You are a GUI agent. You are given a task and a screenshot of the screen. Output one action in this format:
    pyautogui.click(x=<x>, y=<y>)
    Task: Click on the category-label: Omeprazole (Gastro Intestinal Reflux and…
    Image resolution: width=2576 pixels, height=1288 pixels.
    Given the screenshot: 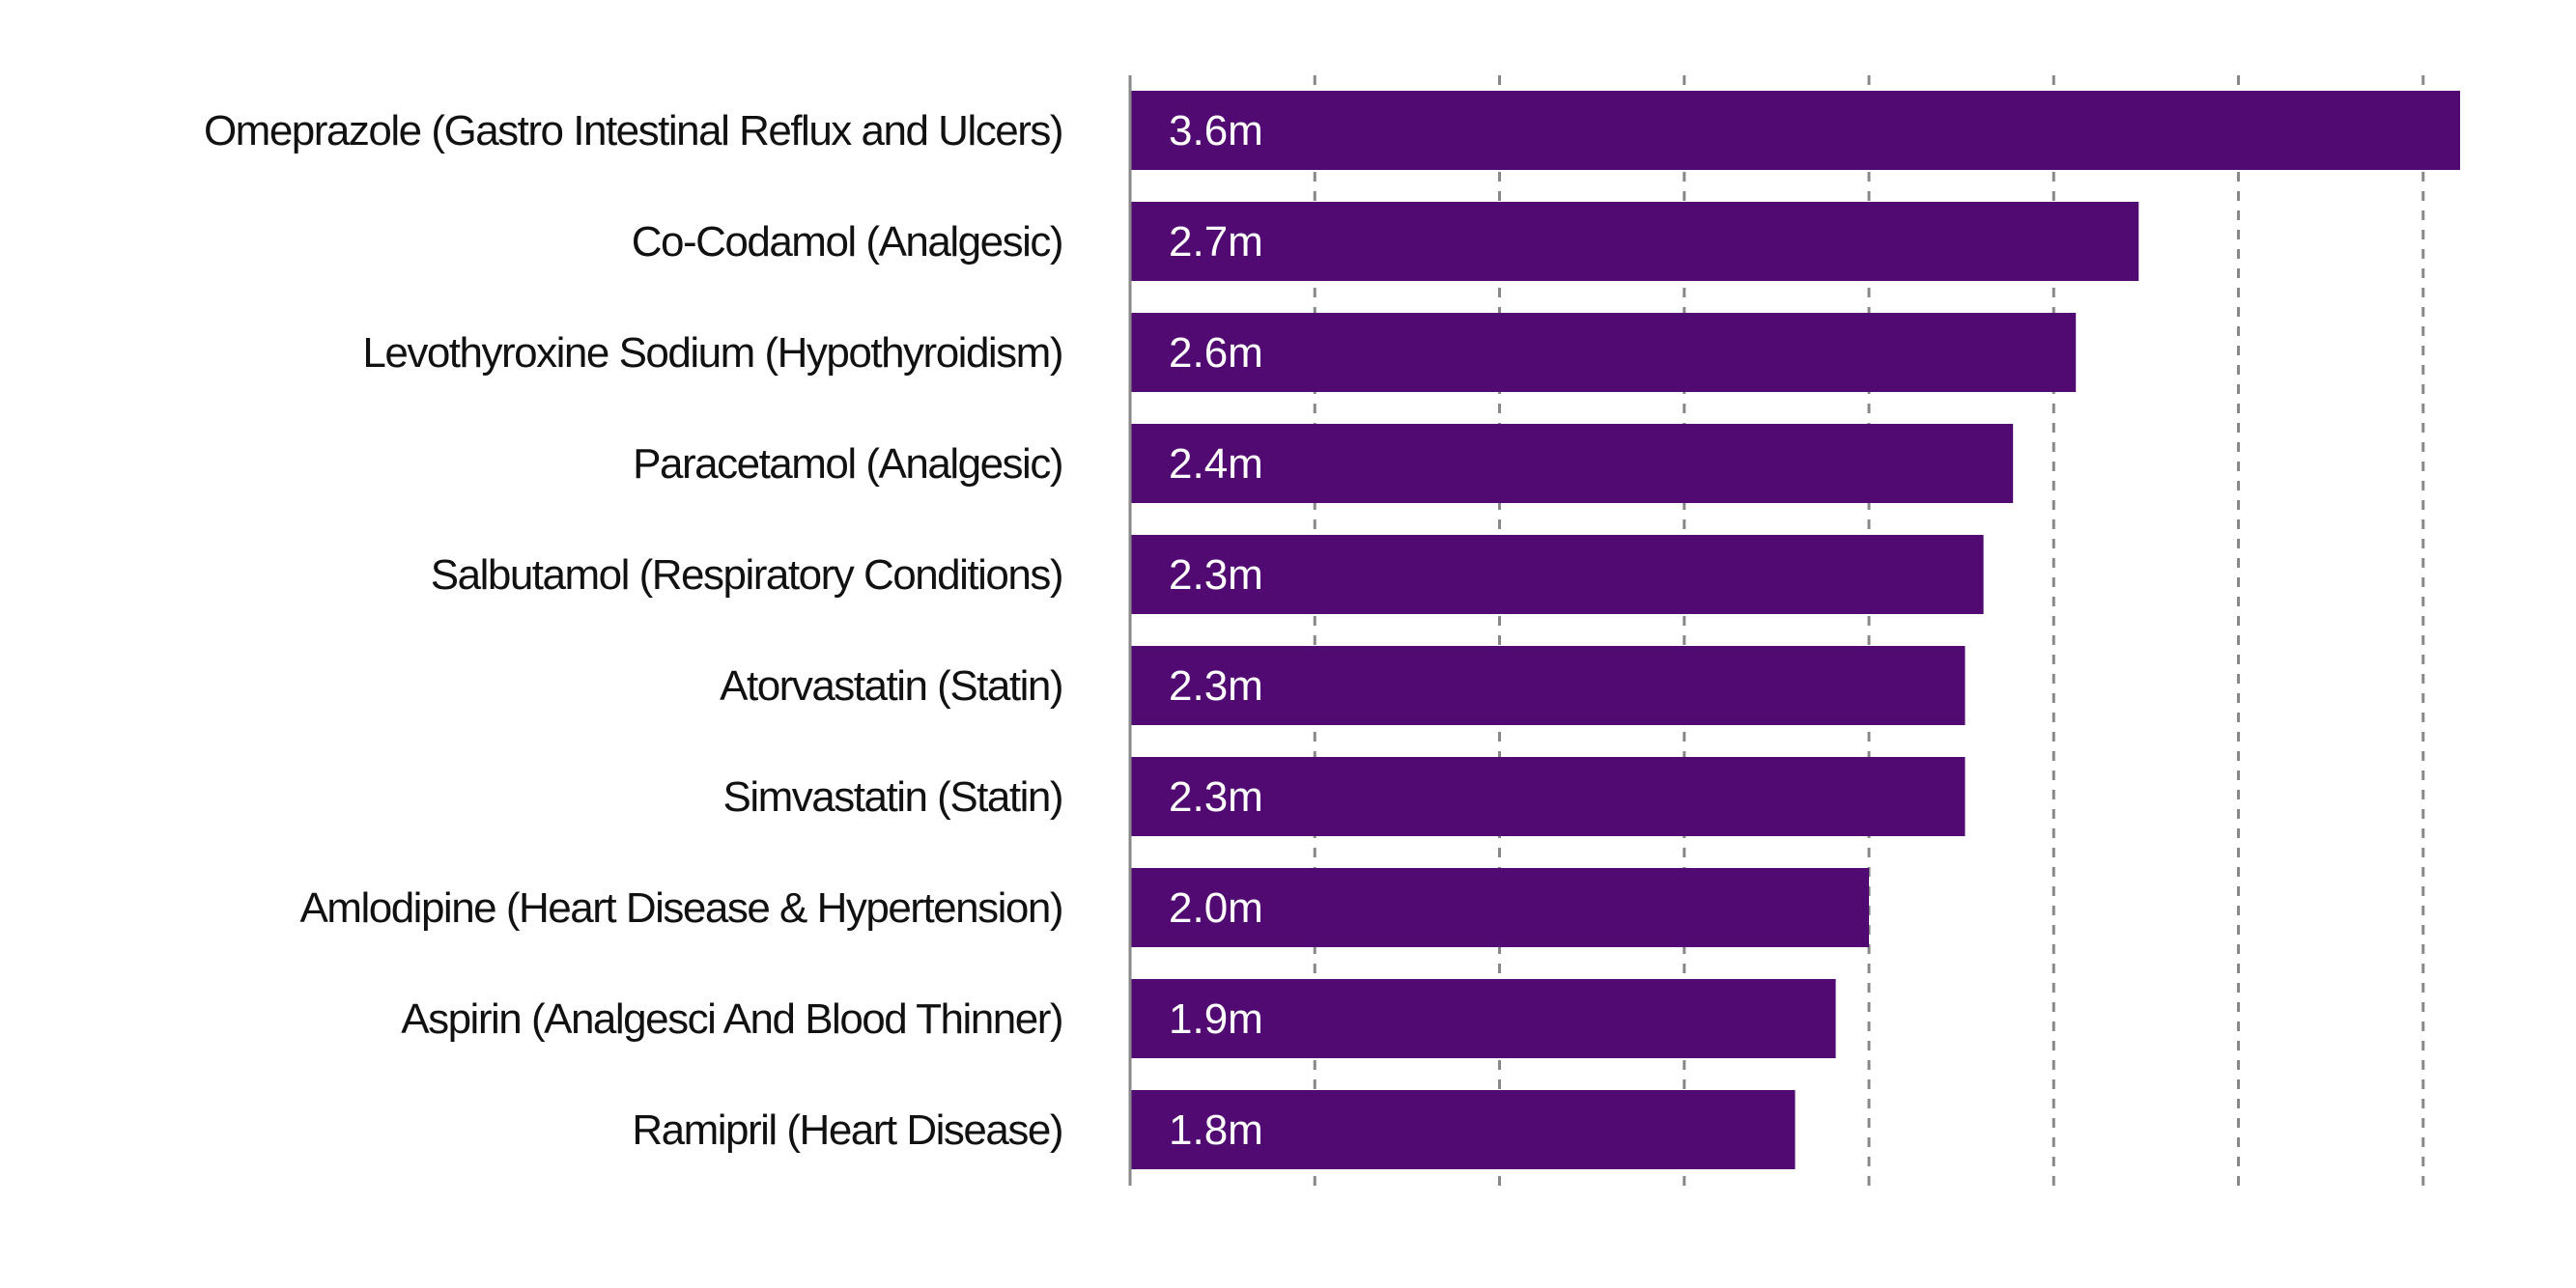 What is the action you would take?
    pyautogui.click(x=633, y=131)
    